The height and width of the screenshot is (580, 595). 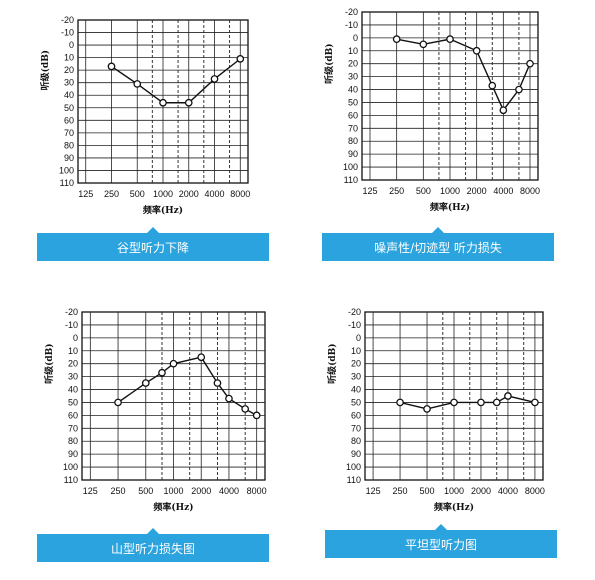 I want to click on caption-flat-text: 平坦型听力图, so click(x=440, y=544).